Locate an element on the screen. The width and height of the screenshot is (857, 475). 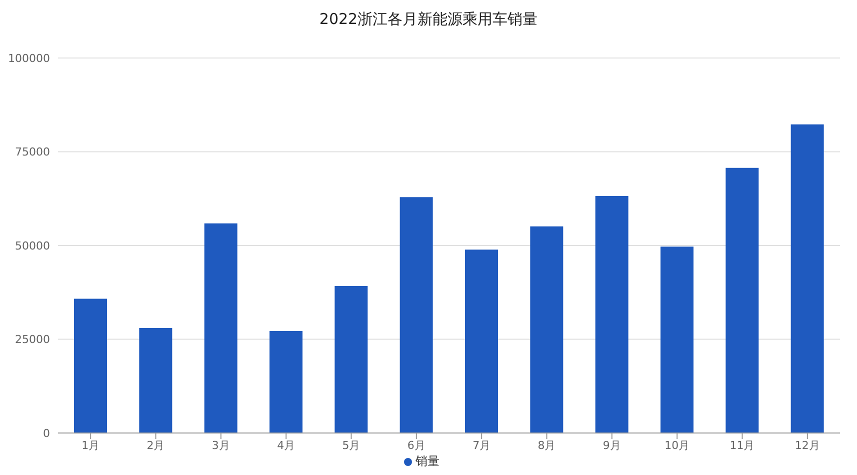
y-tick-label: 75000 is located at coordinates (32, 152).